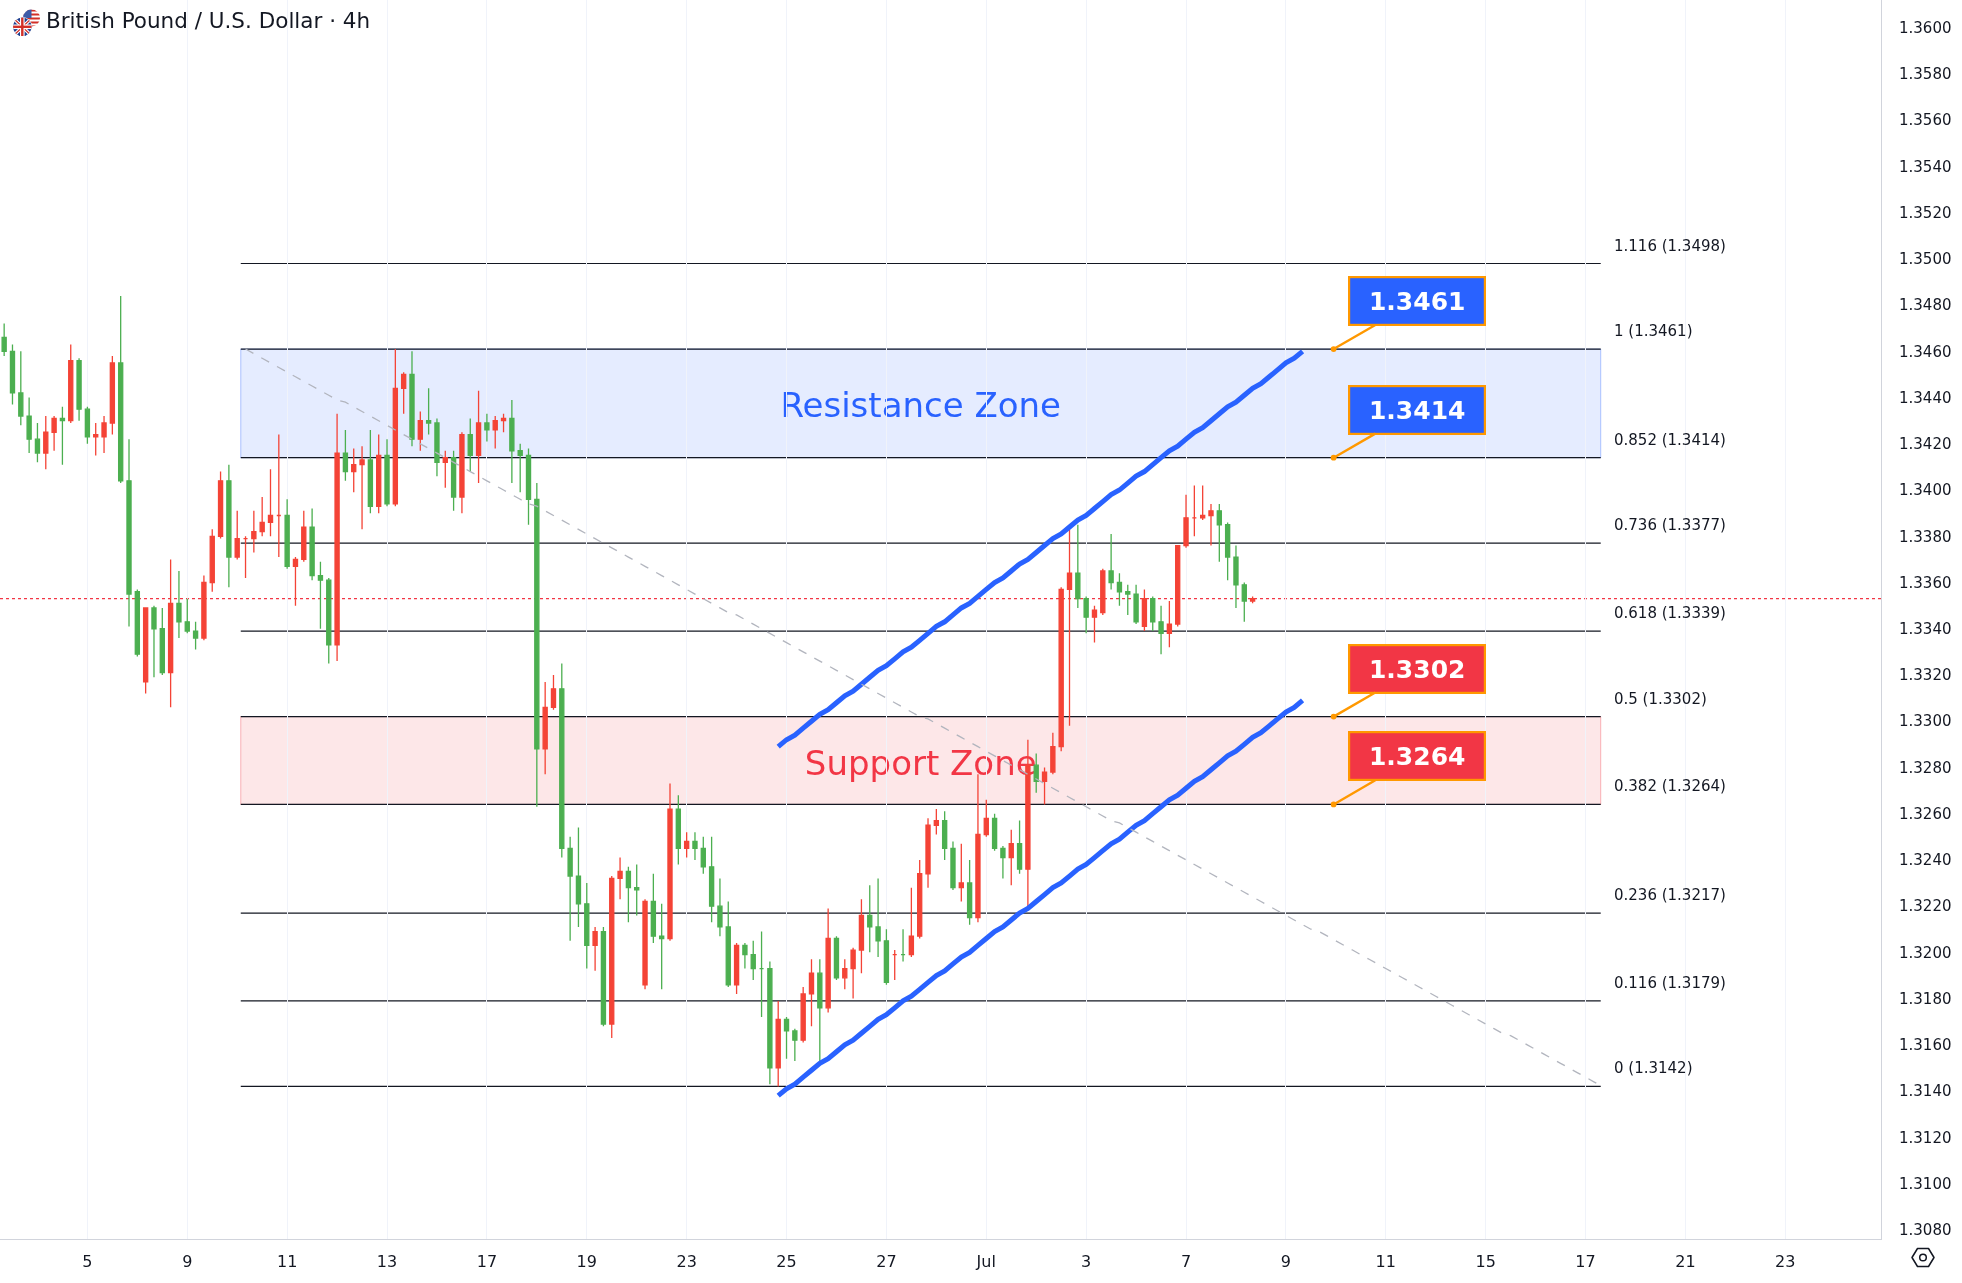  What do you see at coordinates (1925, 444) in the screenshot?
I see `y-tick-label: 1.3420` at bounding box center [1925, 444].